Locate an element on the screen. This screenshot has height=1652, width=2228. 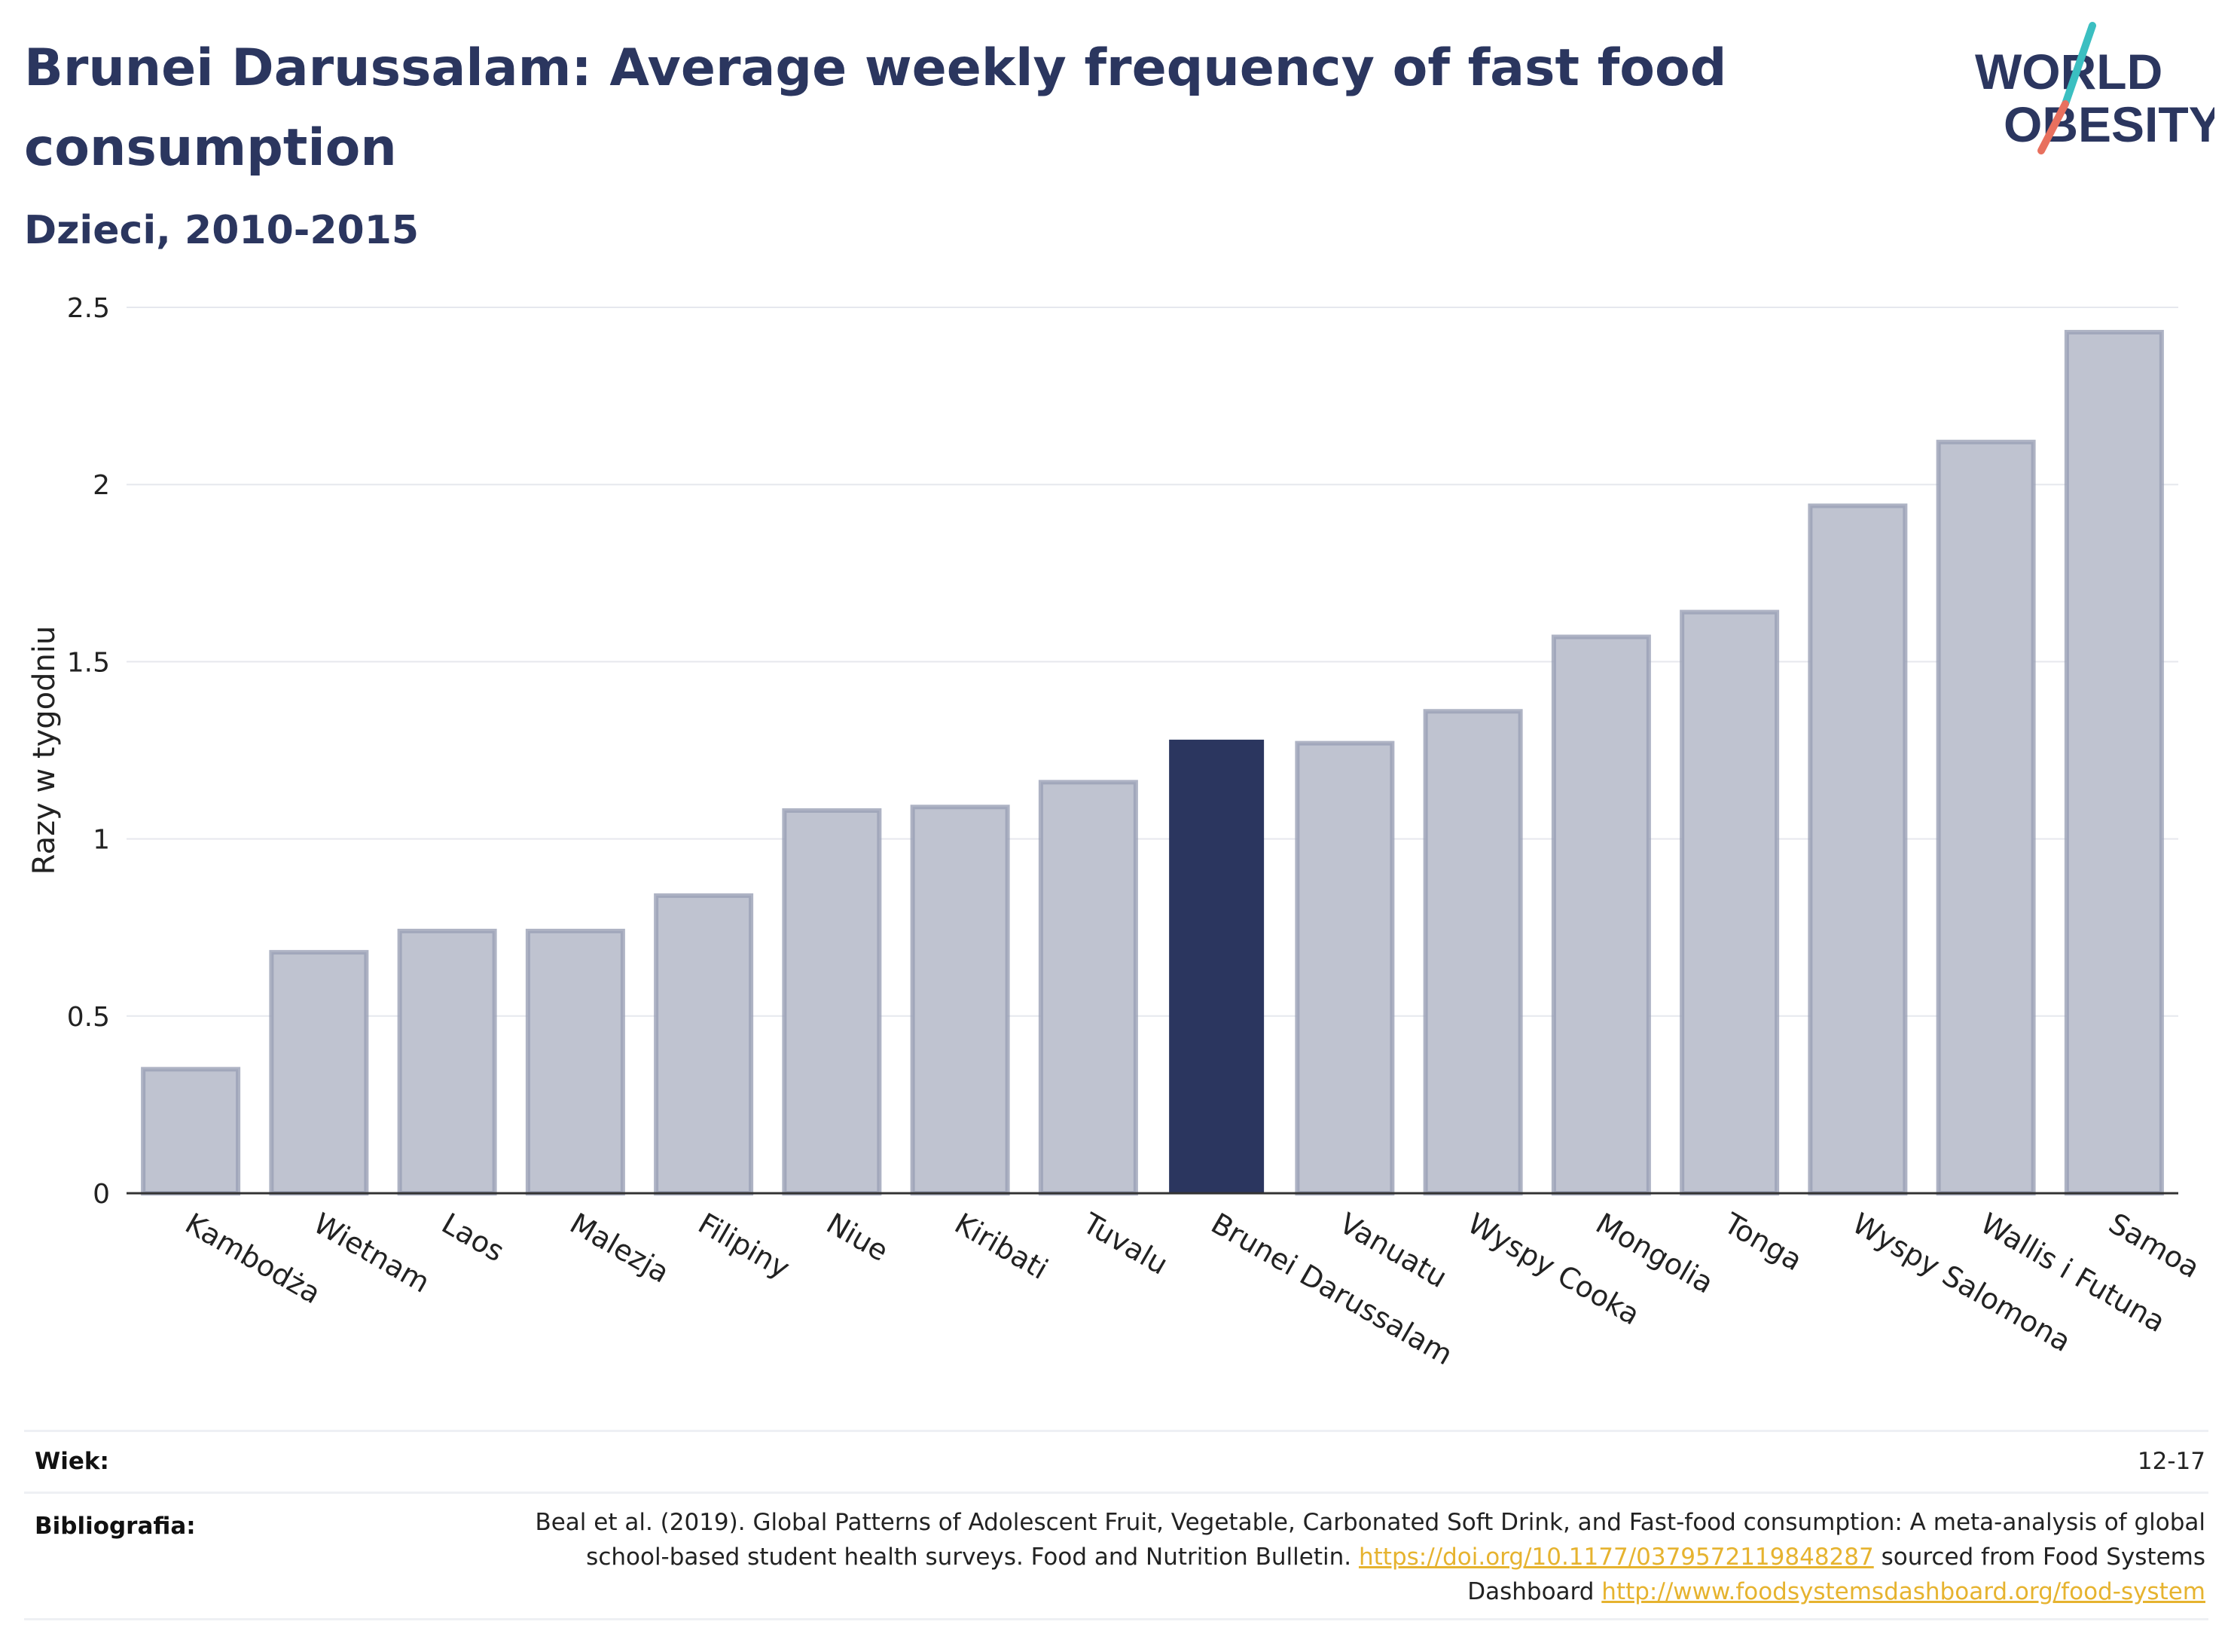
source-doi-link: https://doi.org/10.1177/0379572119848287 is located at coordinates (1616, 1557).